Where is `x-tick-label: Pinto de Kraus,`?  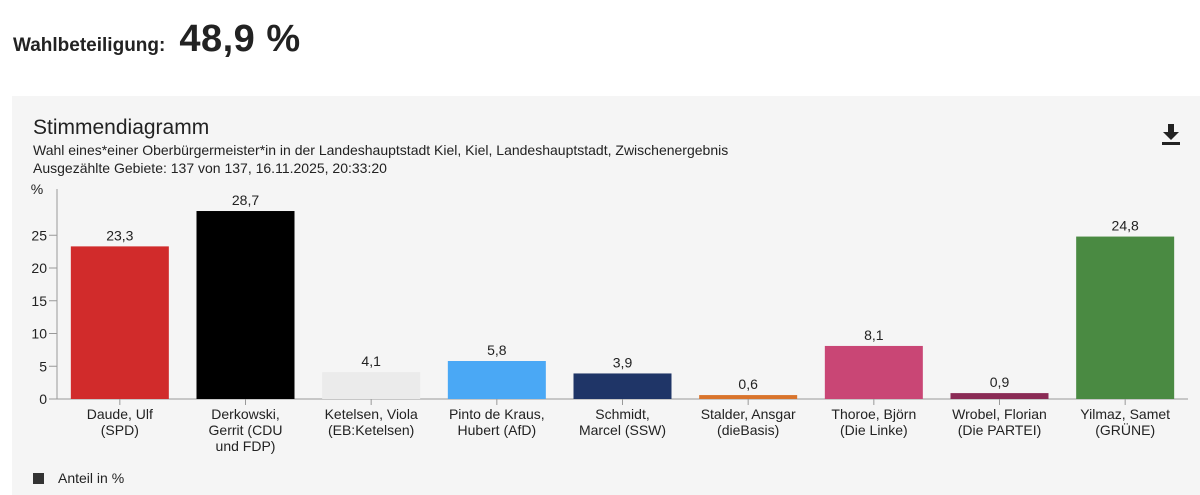
x-tick-label: Pinto de Kraus, is located at coordinates (497, 414).